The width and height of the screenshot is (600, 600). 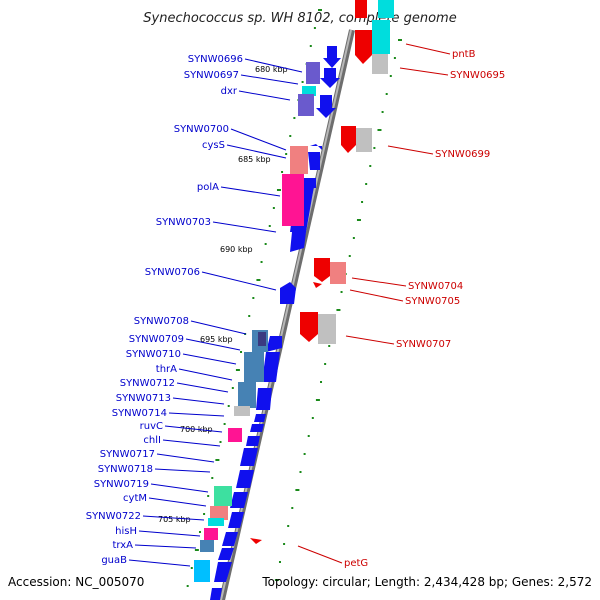 What do you see at coordinates (151, 426) in the screenshot?
I see `gene-label-ruvc: ruvC` at bounding box center [151, 426].